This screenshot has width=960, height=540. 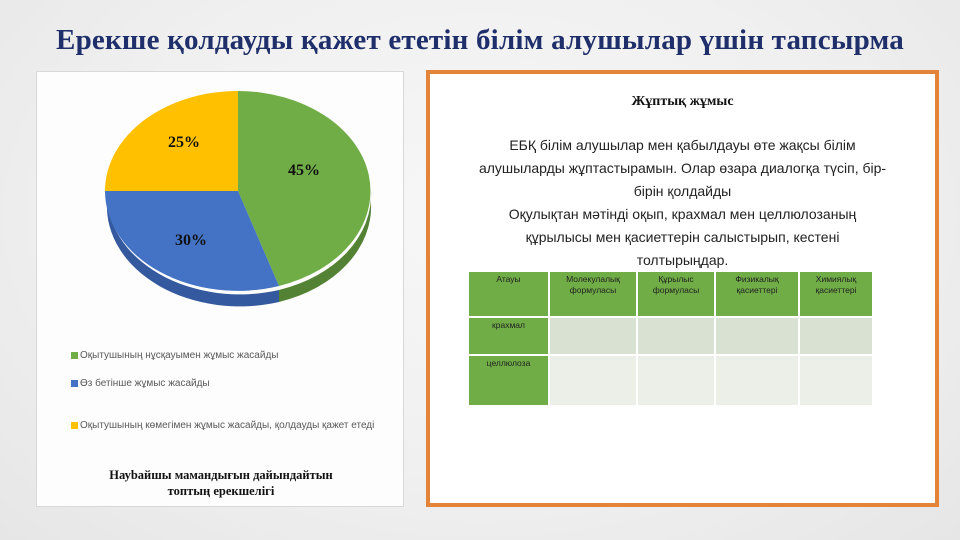 I want to click on legend-label: Оқытушының нұсқауымен жұмыс жасайды, so click(x=179, y=355).